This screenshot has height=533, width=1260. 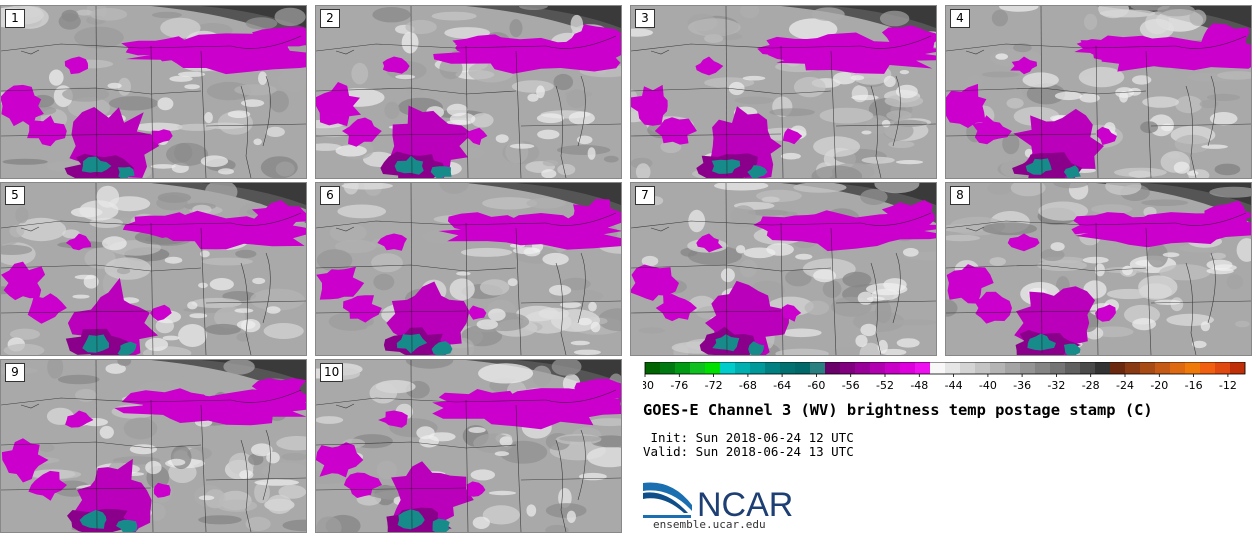 I want to click on colorbar-tick-label: -12, so click(x=1228, y=385).